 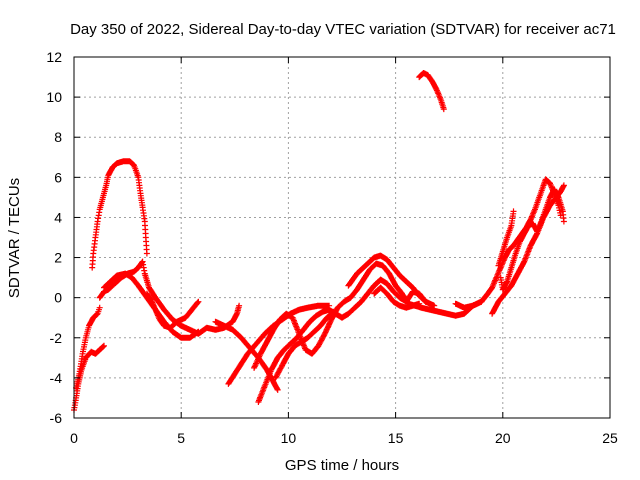 What do you see at coordinates (58, 298) in the screenshot?
I see `y-tick-label: 0` at bounding box center [58, 298].